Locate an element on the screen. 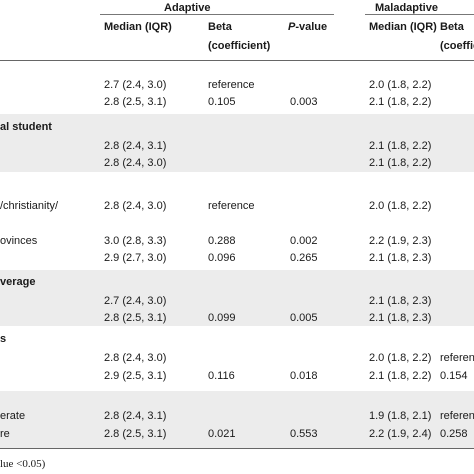 The height and width of the screenshot is (474, 474). table-bottom-rule is located at coordinates (237, 448).